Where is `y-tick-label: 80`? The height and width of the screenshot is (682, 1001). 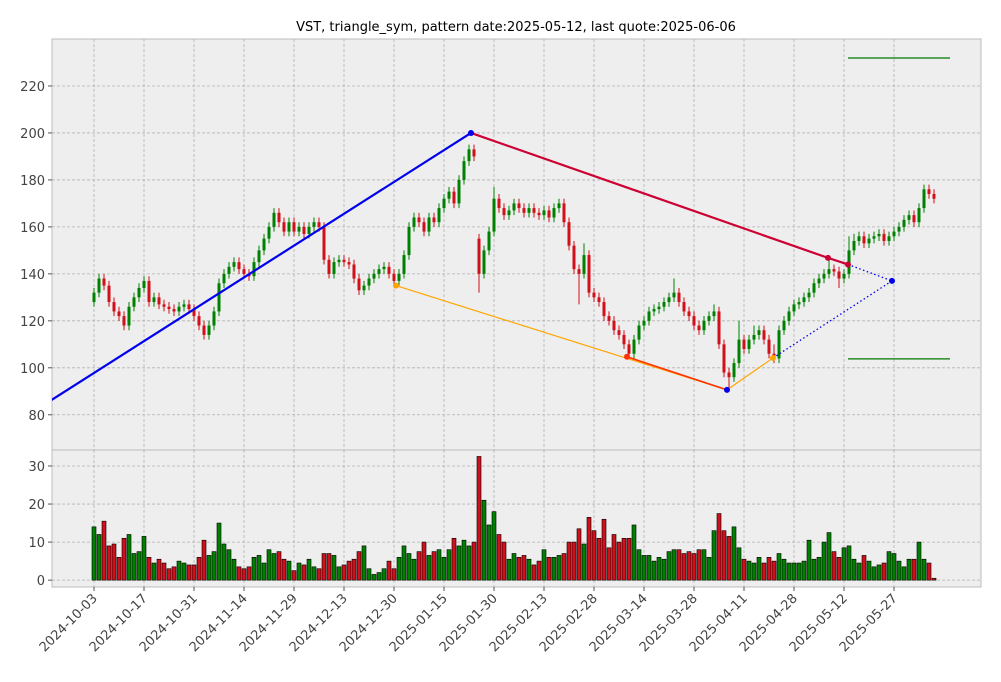
y-tick-label: 80 is located at coordinates (36, 416).